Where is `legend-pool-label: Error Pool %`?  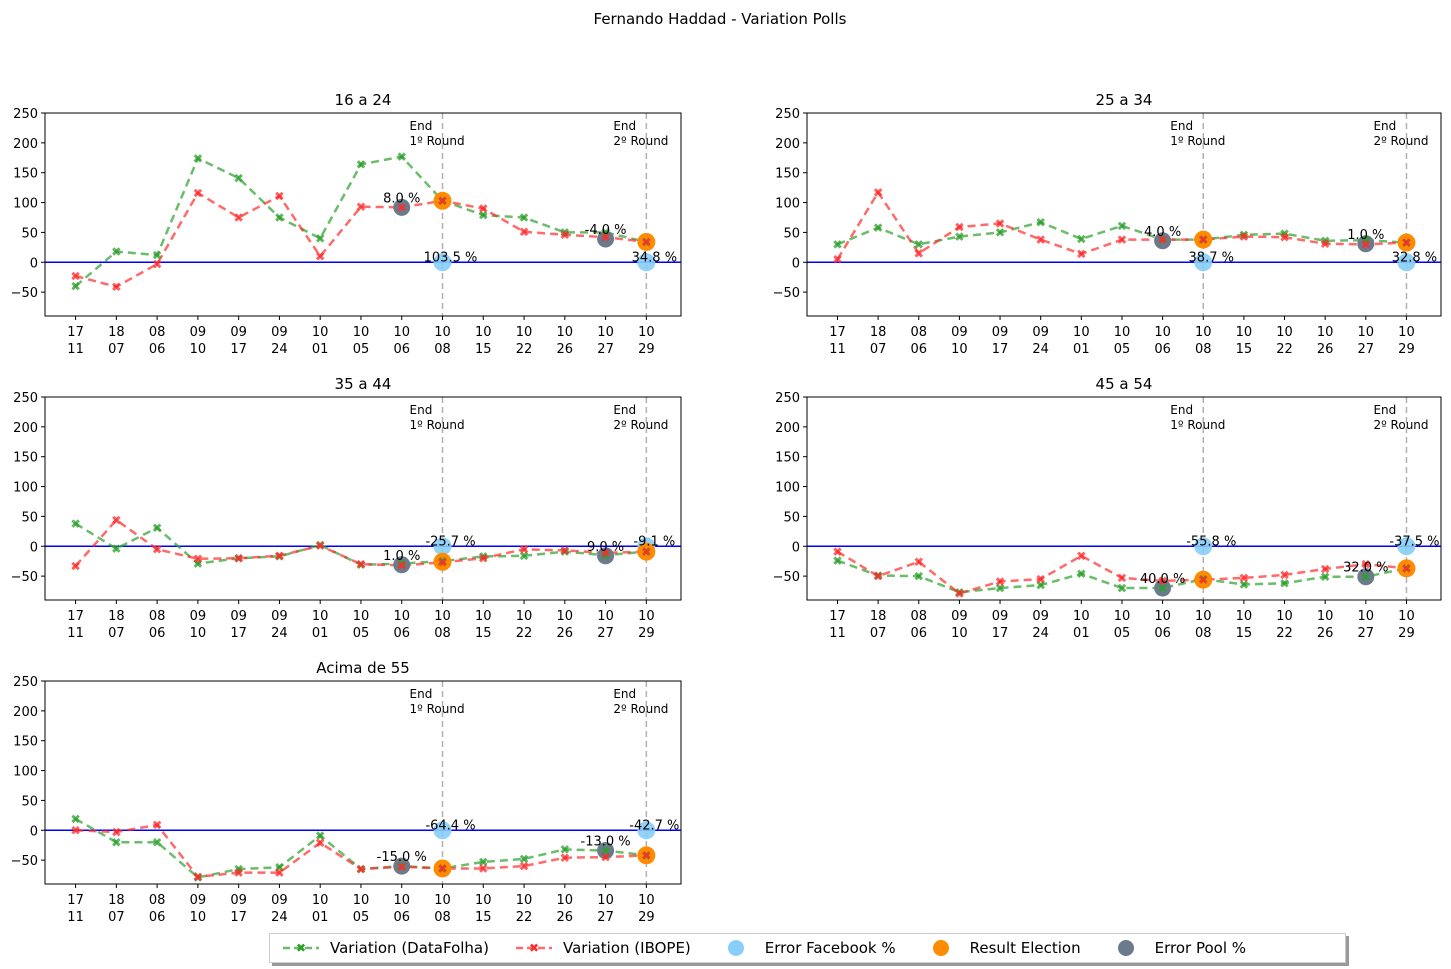 legend-pool-label: Error Pool % is located at coordinates (1200, 948).